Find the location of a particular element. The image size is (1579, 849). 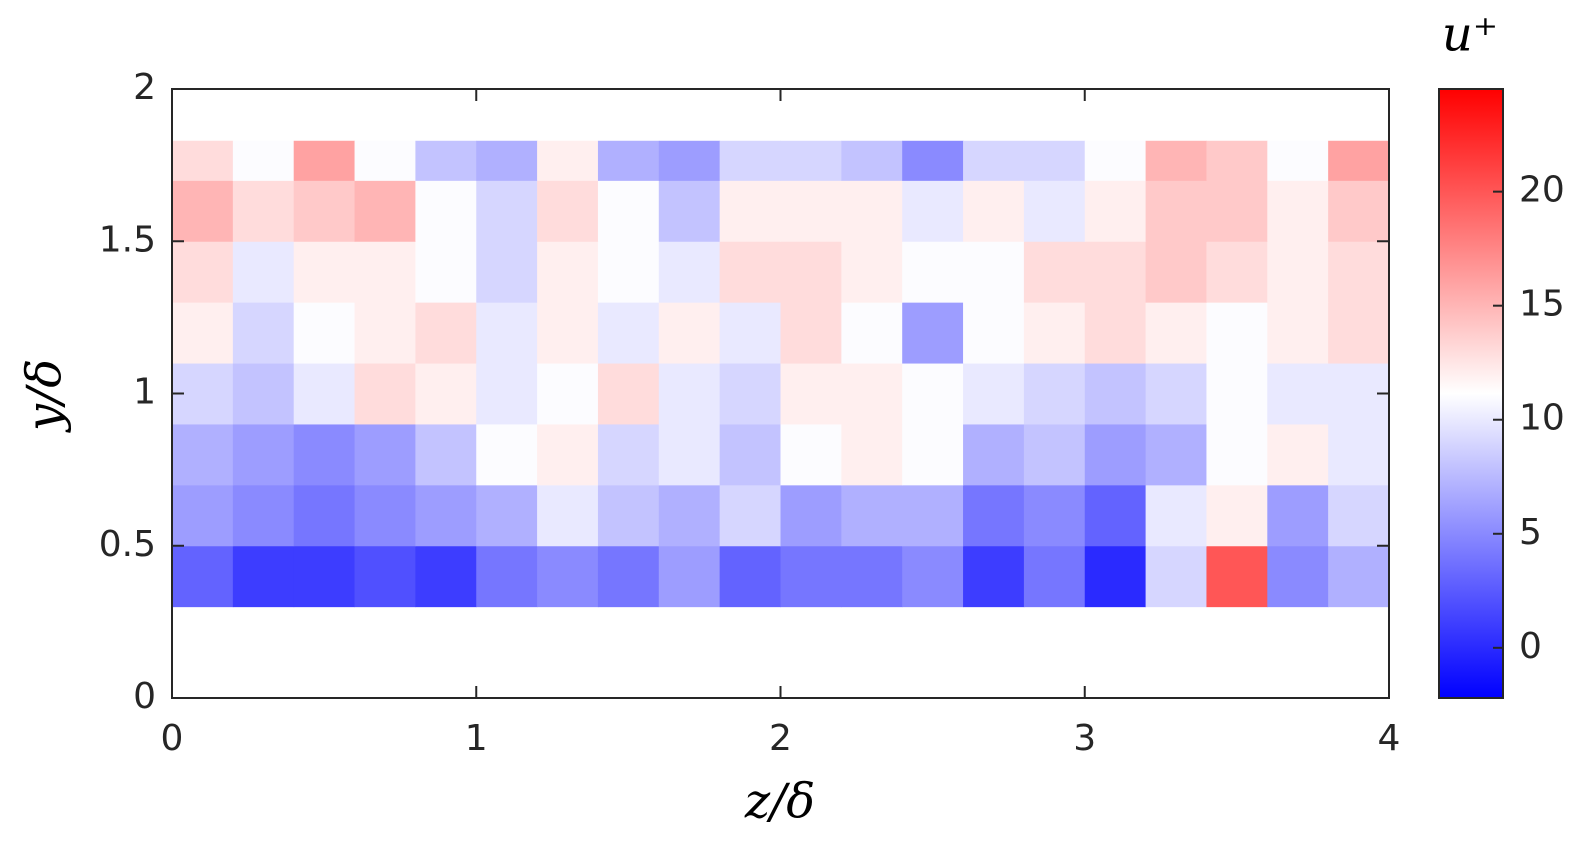

colorbar-tick-label: 5 is located at coordinates (1530, 532).